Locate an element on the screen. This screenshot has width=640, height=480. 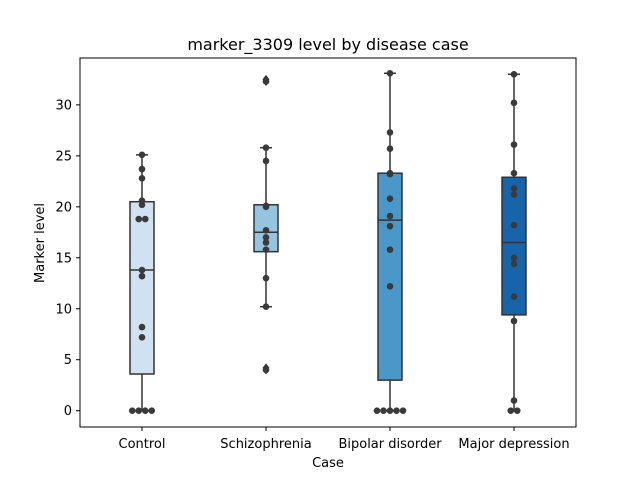
y-tick-label: 5 is located at coordinates (68, 360).